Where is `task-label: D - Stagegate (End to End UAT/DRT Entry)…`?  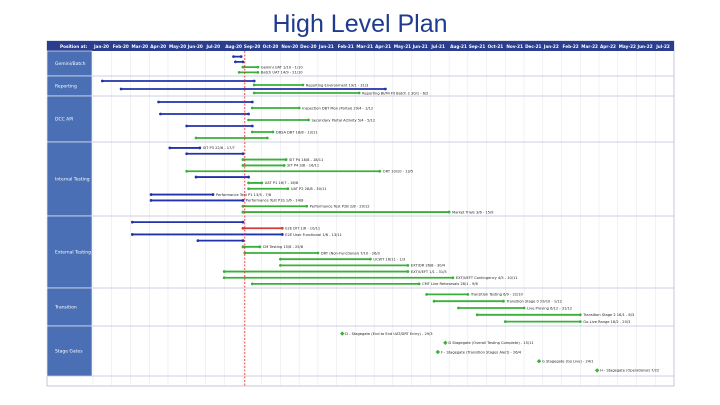 task-label: D - Stagegate (End to End UAT/DRT Entry)… is located at coordinates (388, 334).